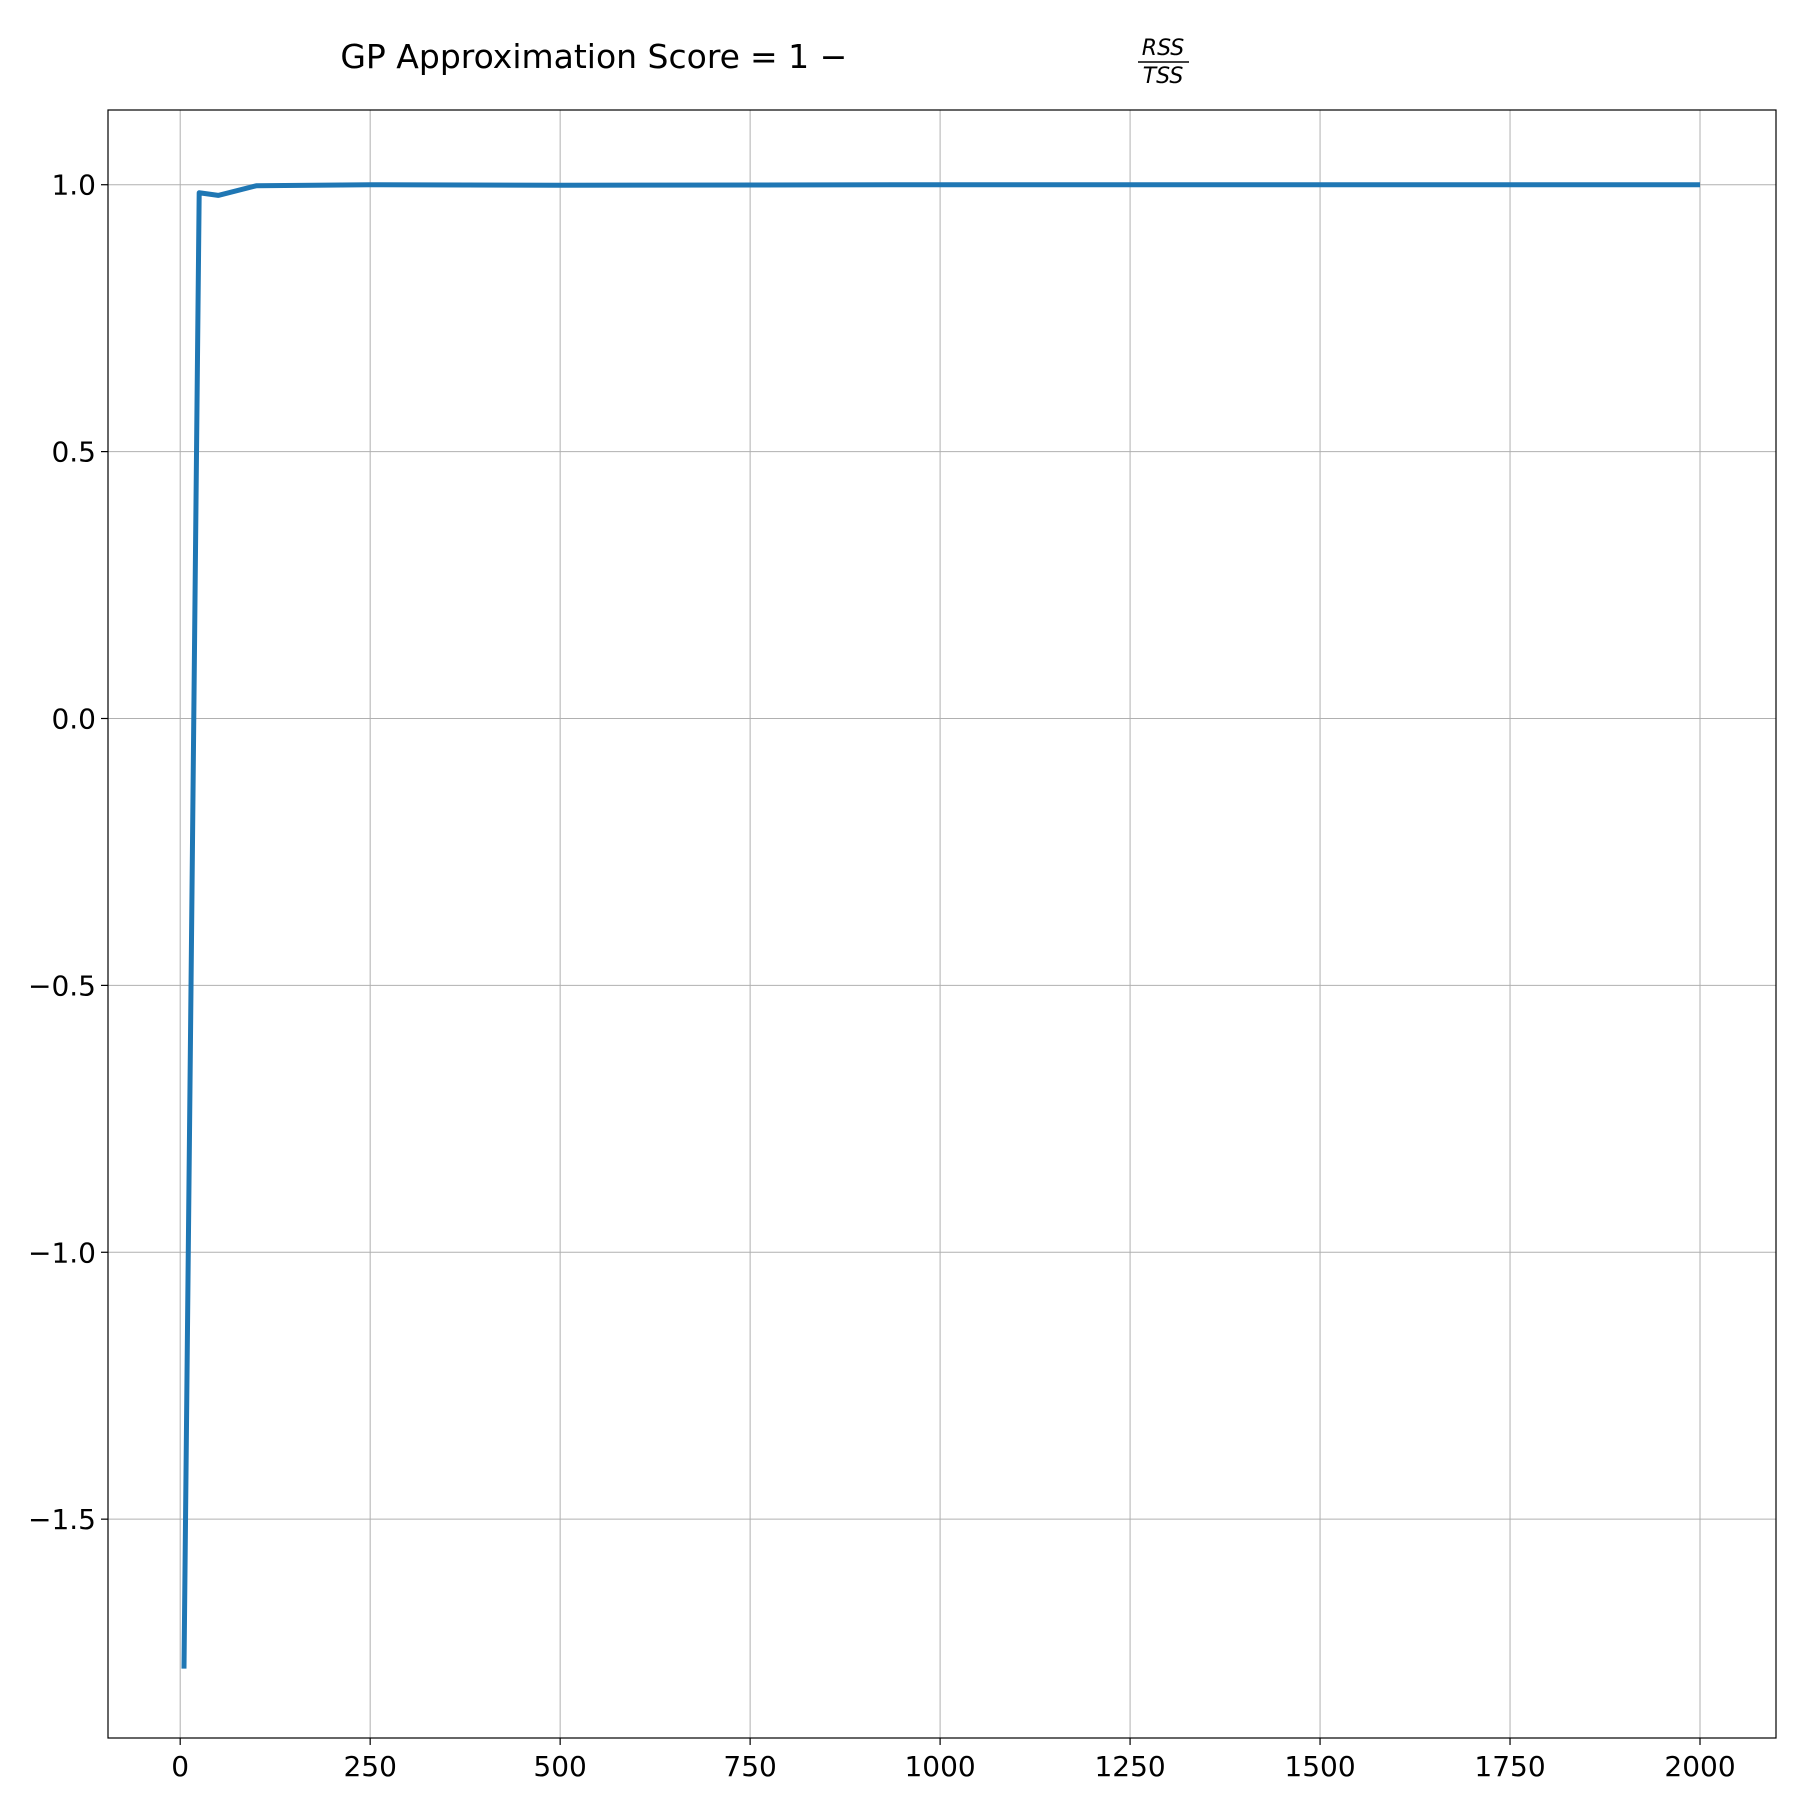  What do you see at coordinates (1319, 1766) in the screenshot?
I see `x-tick-label: 1500` at bounding box center [1319, 1766].